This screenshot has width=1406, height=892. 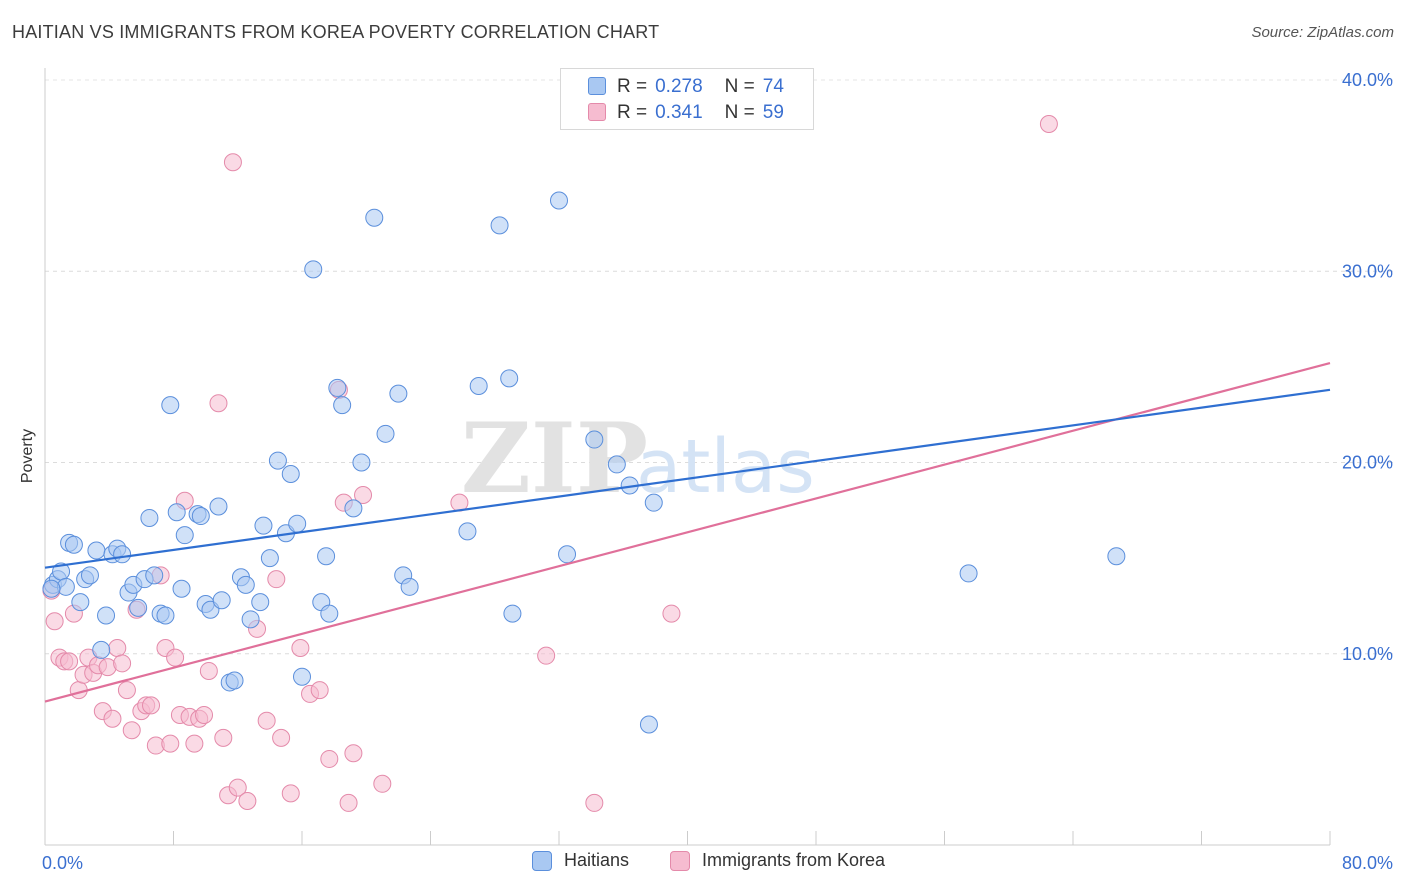 I want to click on x-tick-label: 0.0%, so click(x=62, y=863).